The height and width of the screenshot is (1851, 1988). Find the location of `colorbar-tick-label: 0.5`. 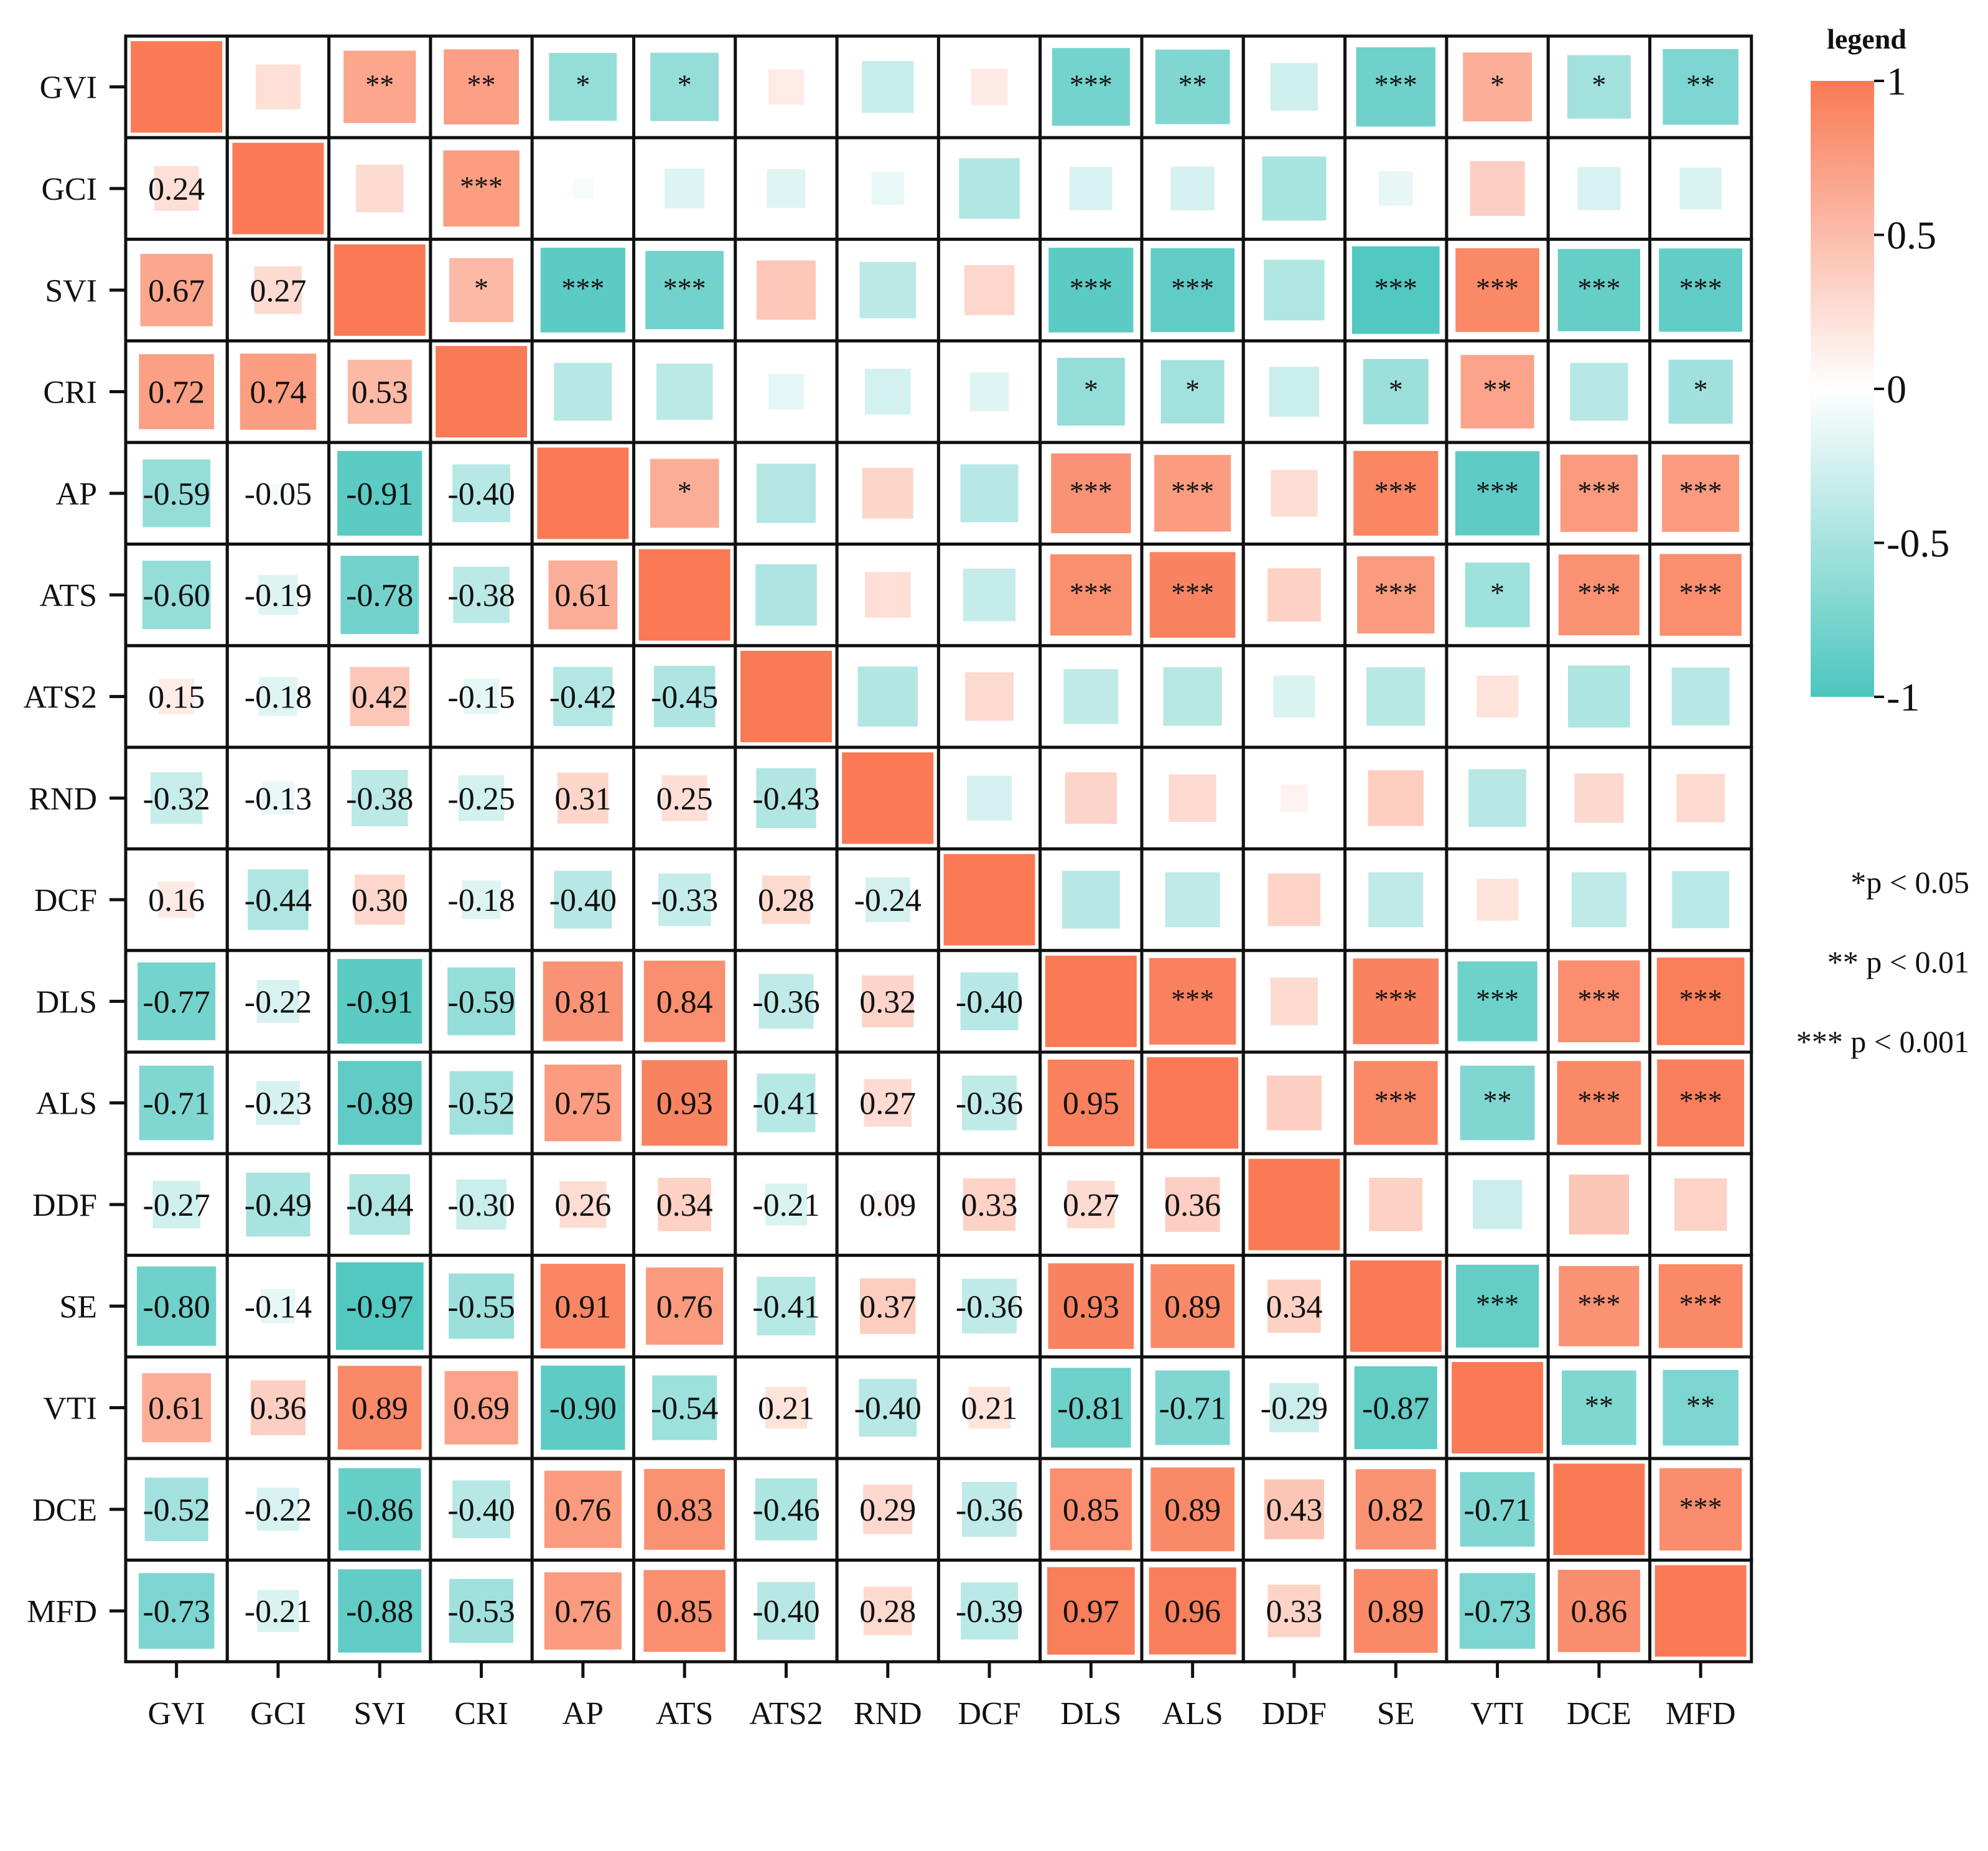

colorbar-tick-label: 0.5 is located at coordinates (1911, 235).